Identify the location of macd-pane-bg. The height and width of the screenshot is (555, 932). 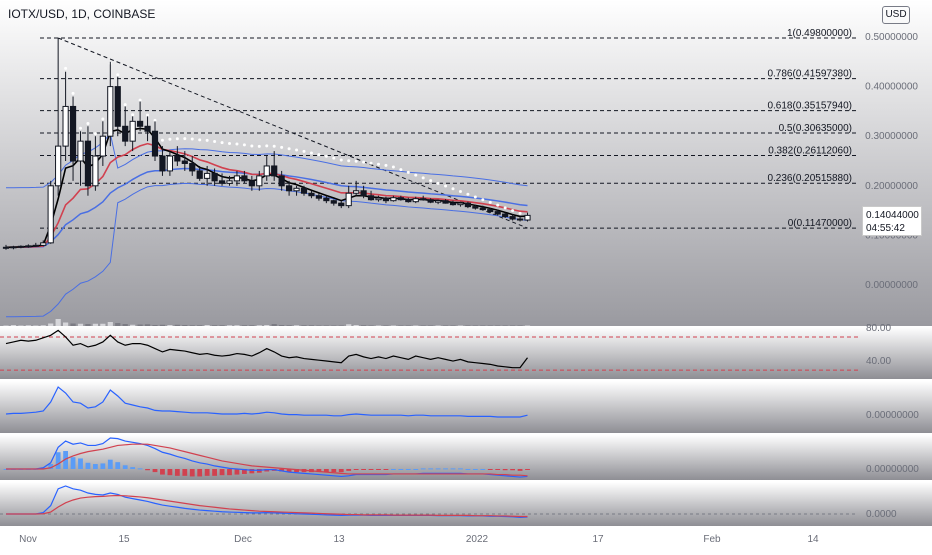
(466, 457).